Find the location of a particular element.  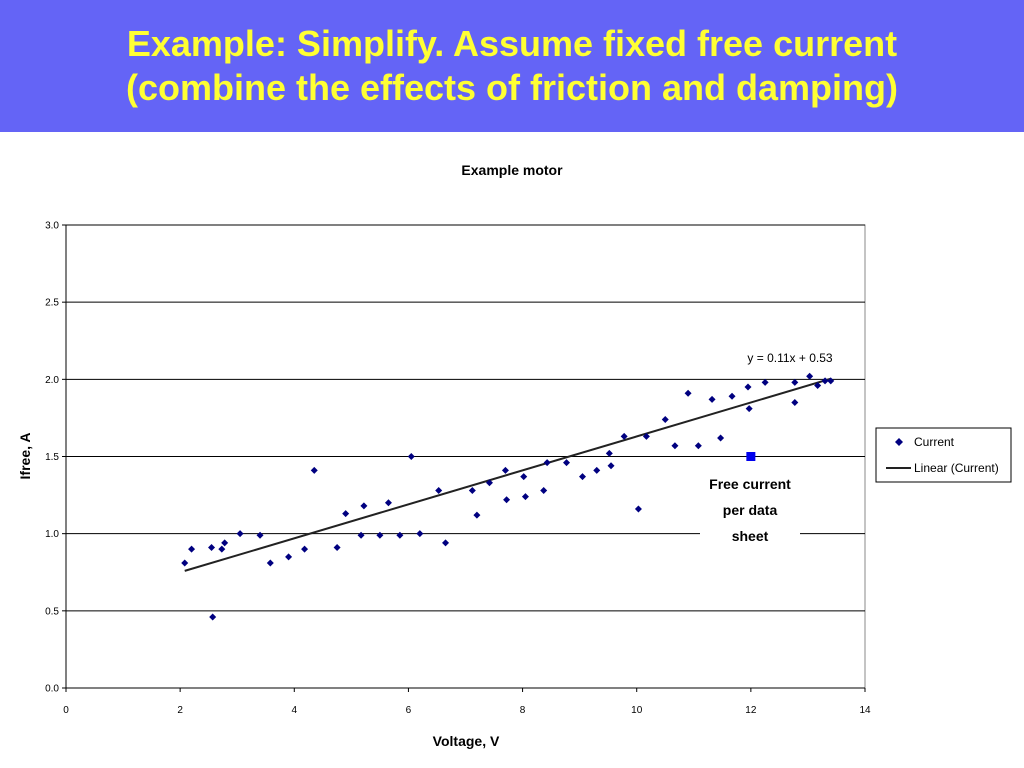

x-tick-label: 14 is located at coordinates (865, 710).